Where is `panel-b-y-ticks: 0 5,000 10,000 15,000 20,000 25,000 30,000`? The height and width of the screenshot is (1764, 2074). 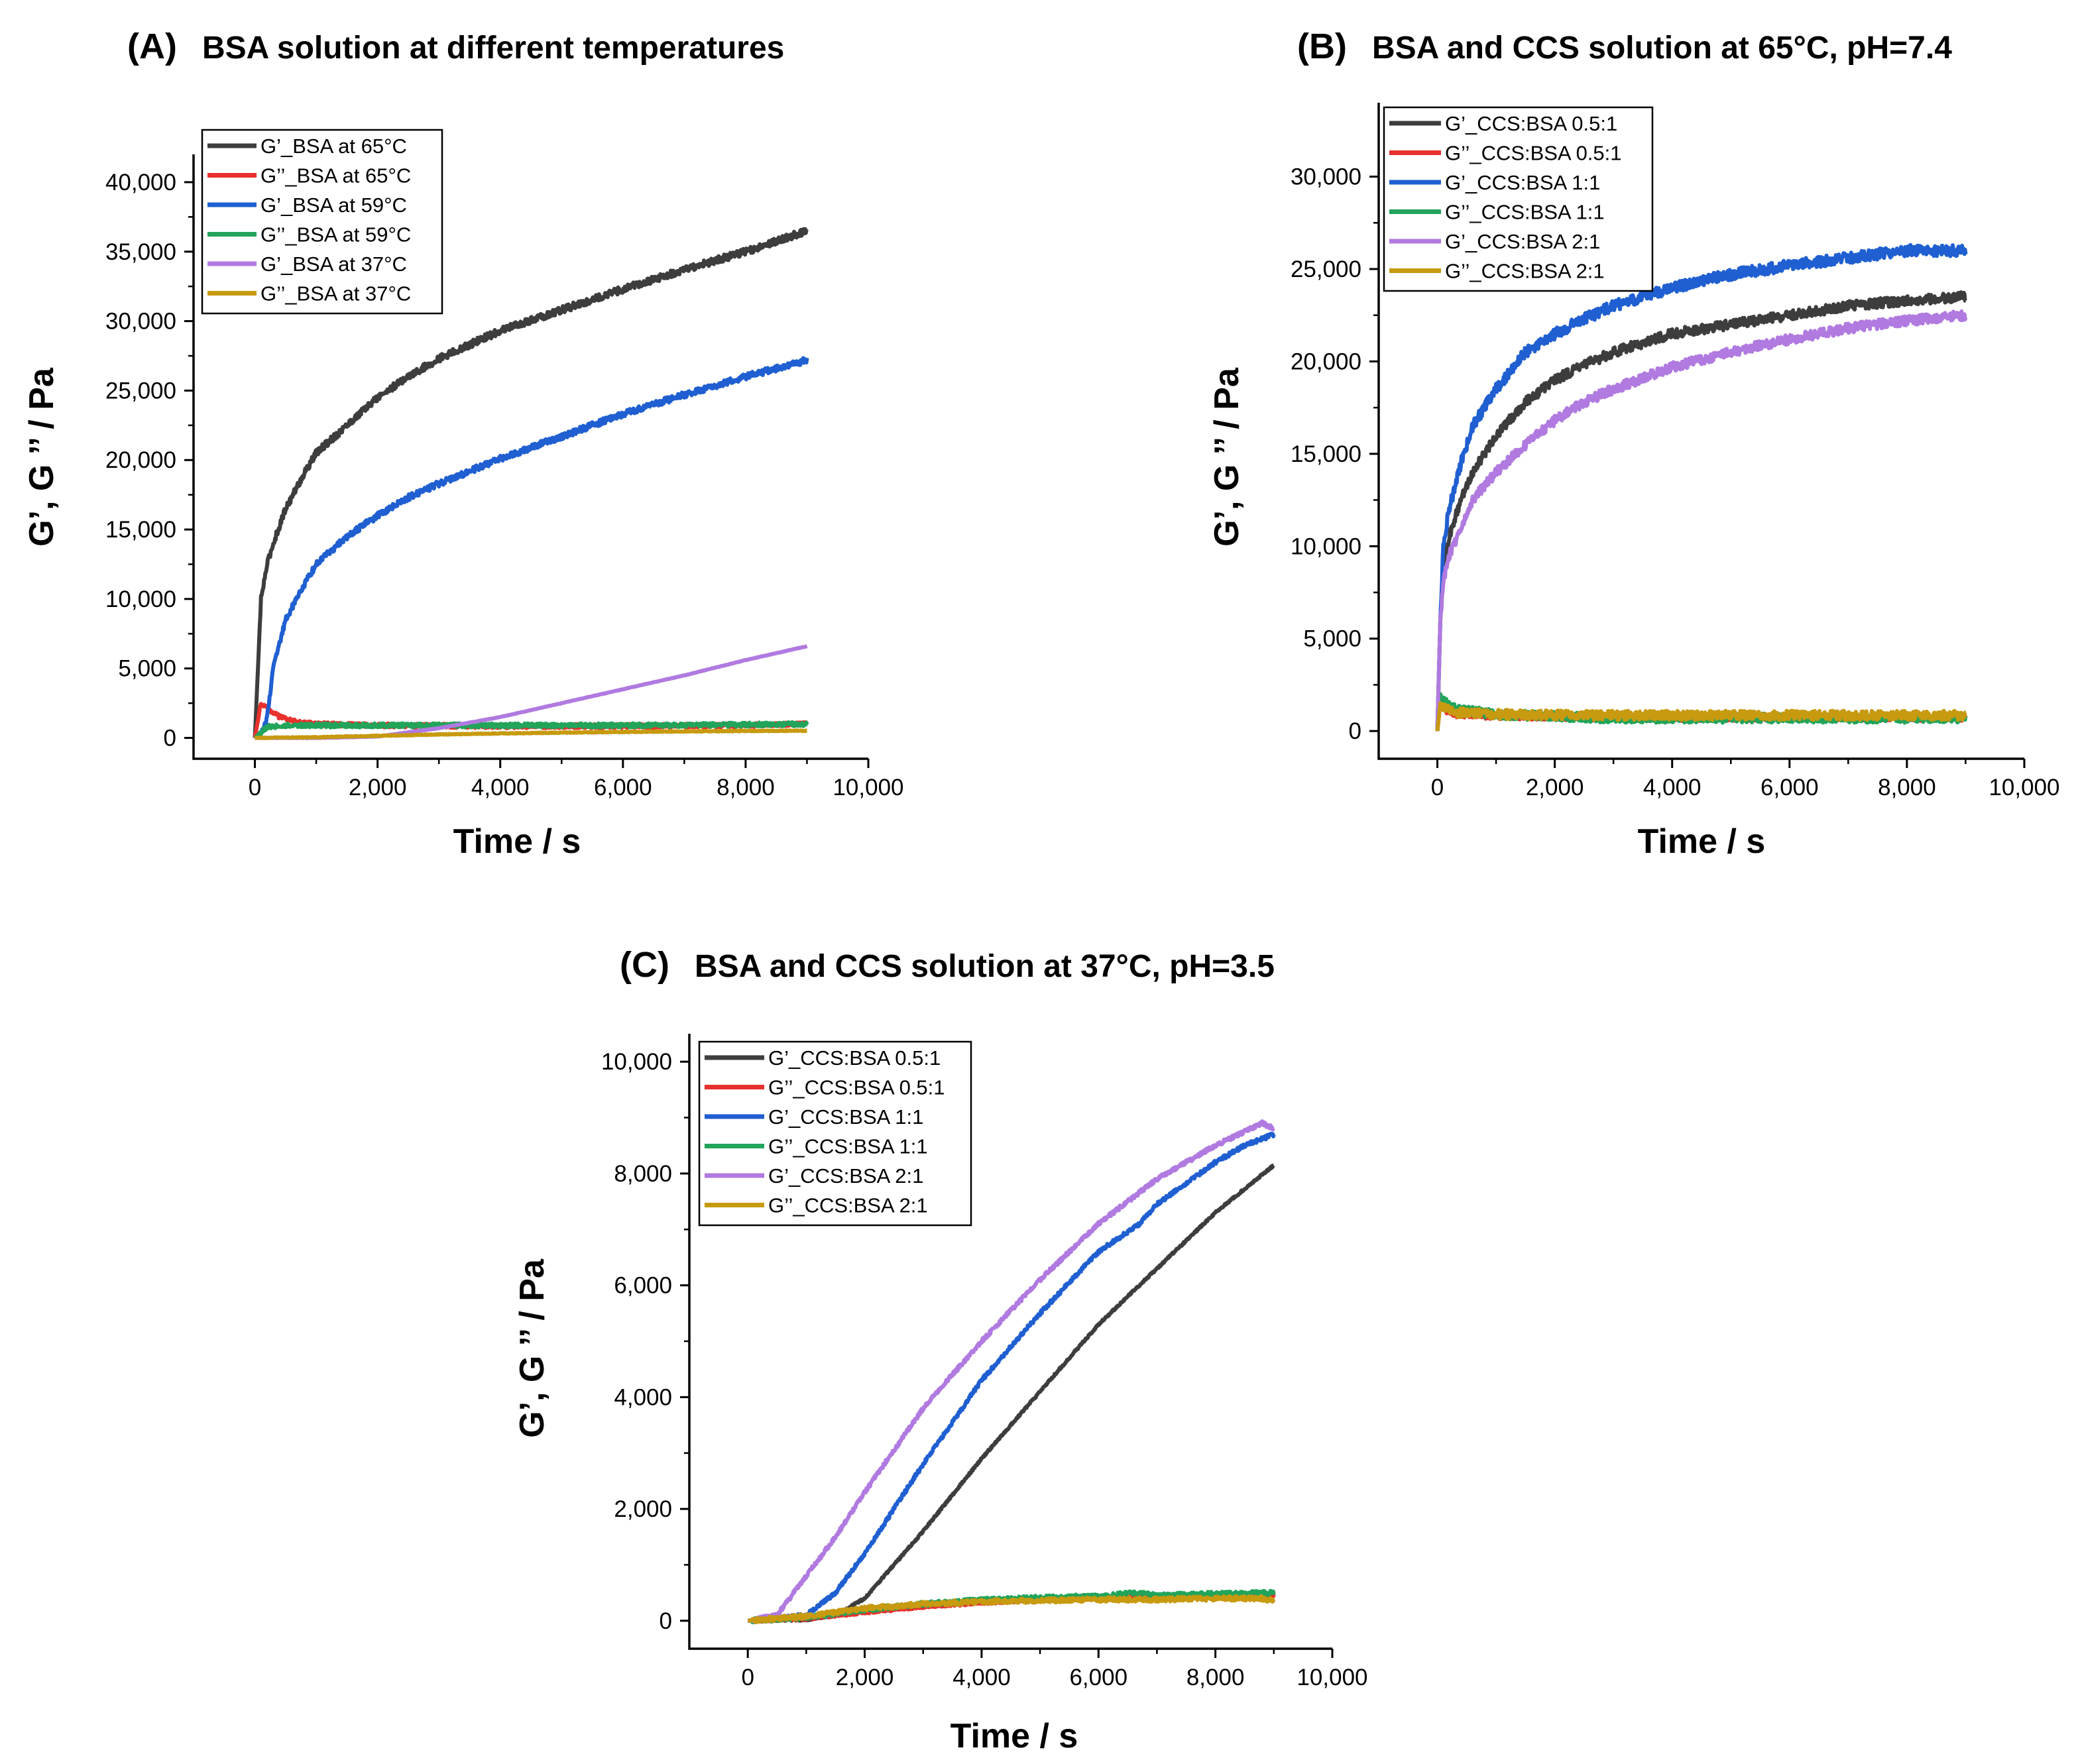 panel-b-y-ticks: 0 5,000 10,000 15,000 20,000 25,000 30,000 is located at coordinates (1335, 454).